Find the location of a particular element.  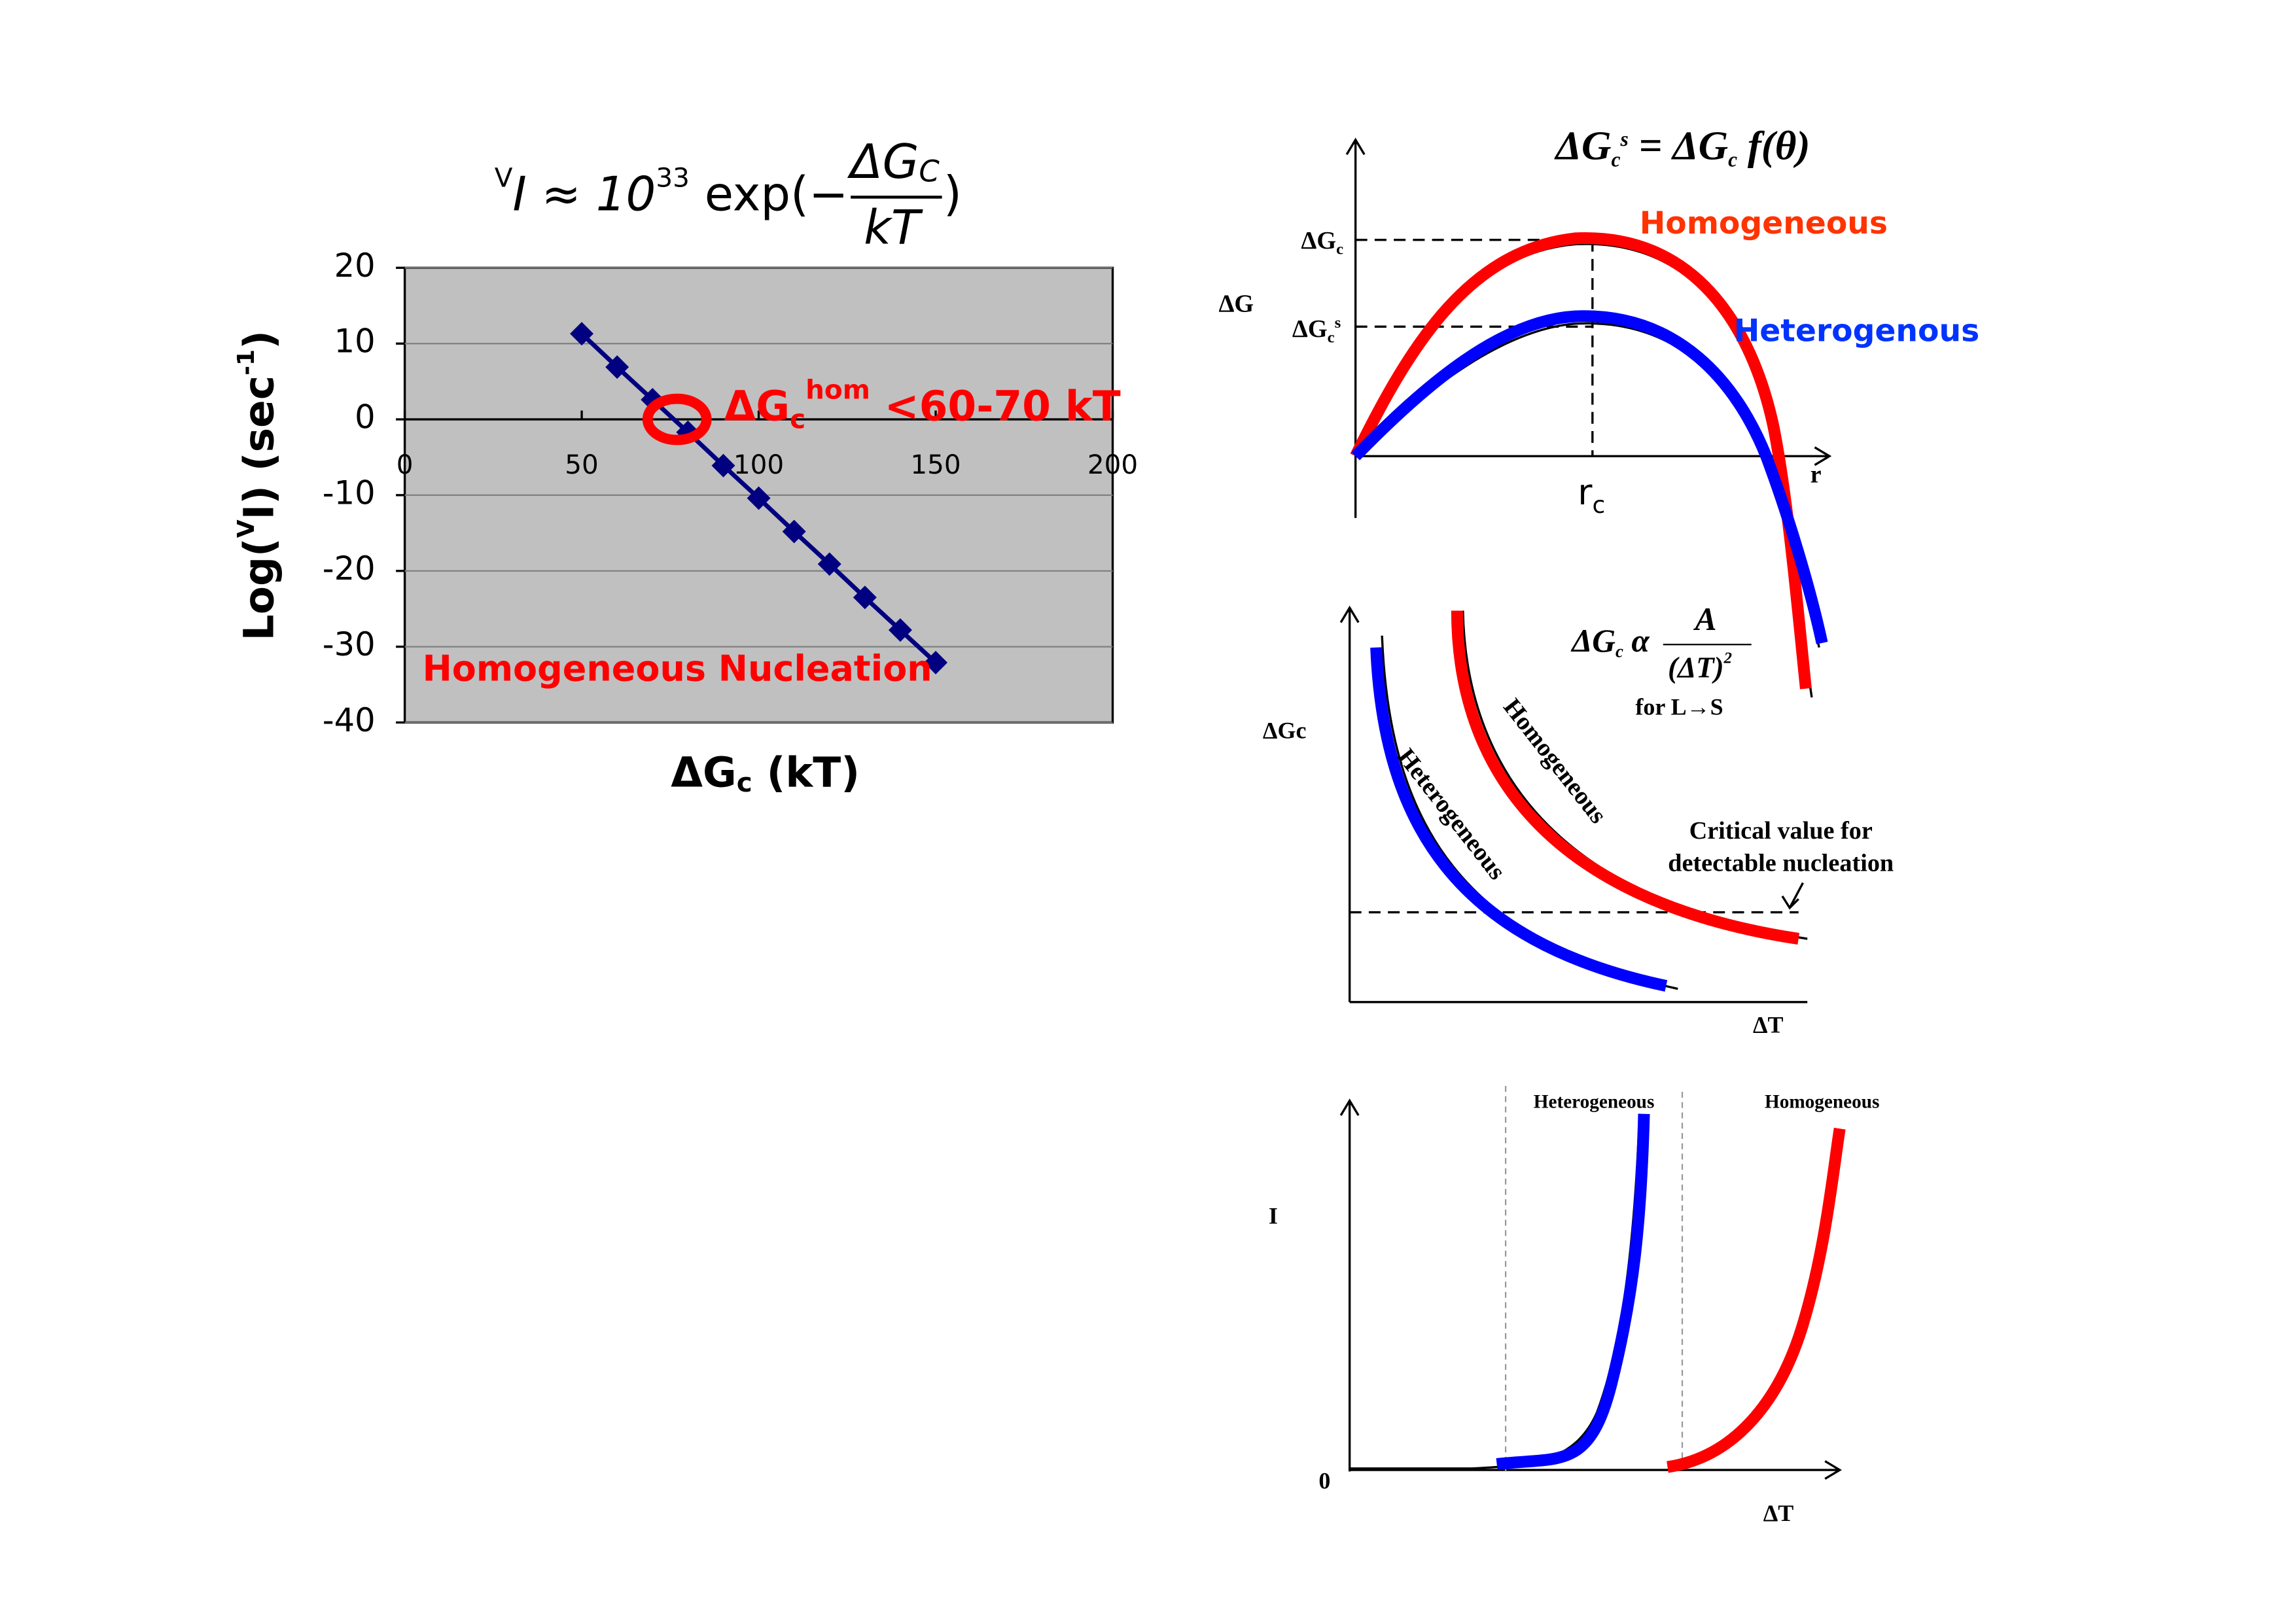

curve-label: Heterogeneous is located at coordinates (1594, 1103).